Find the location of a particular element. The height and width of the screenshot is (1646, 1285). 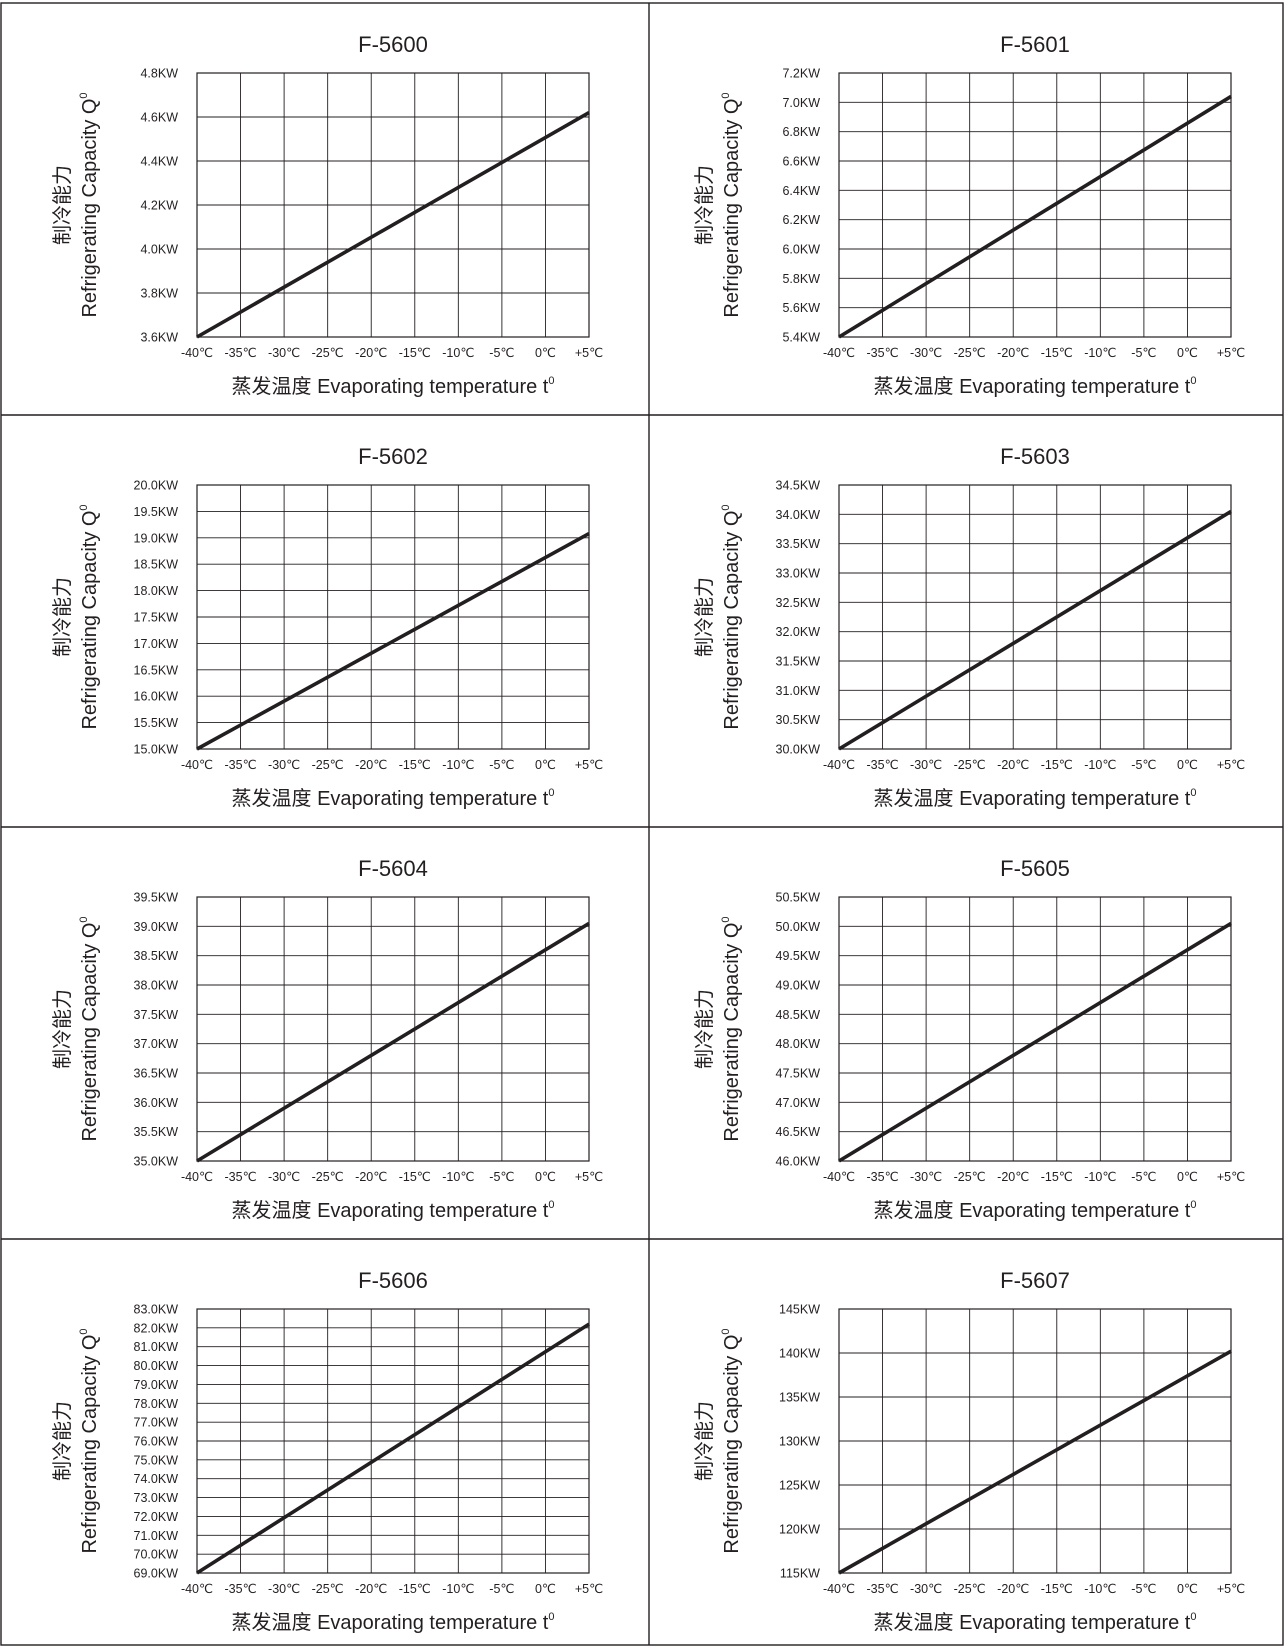

y-tick-label: 5.4KW is located at coordinates (801, 338).